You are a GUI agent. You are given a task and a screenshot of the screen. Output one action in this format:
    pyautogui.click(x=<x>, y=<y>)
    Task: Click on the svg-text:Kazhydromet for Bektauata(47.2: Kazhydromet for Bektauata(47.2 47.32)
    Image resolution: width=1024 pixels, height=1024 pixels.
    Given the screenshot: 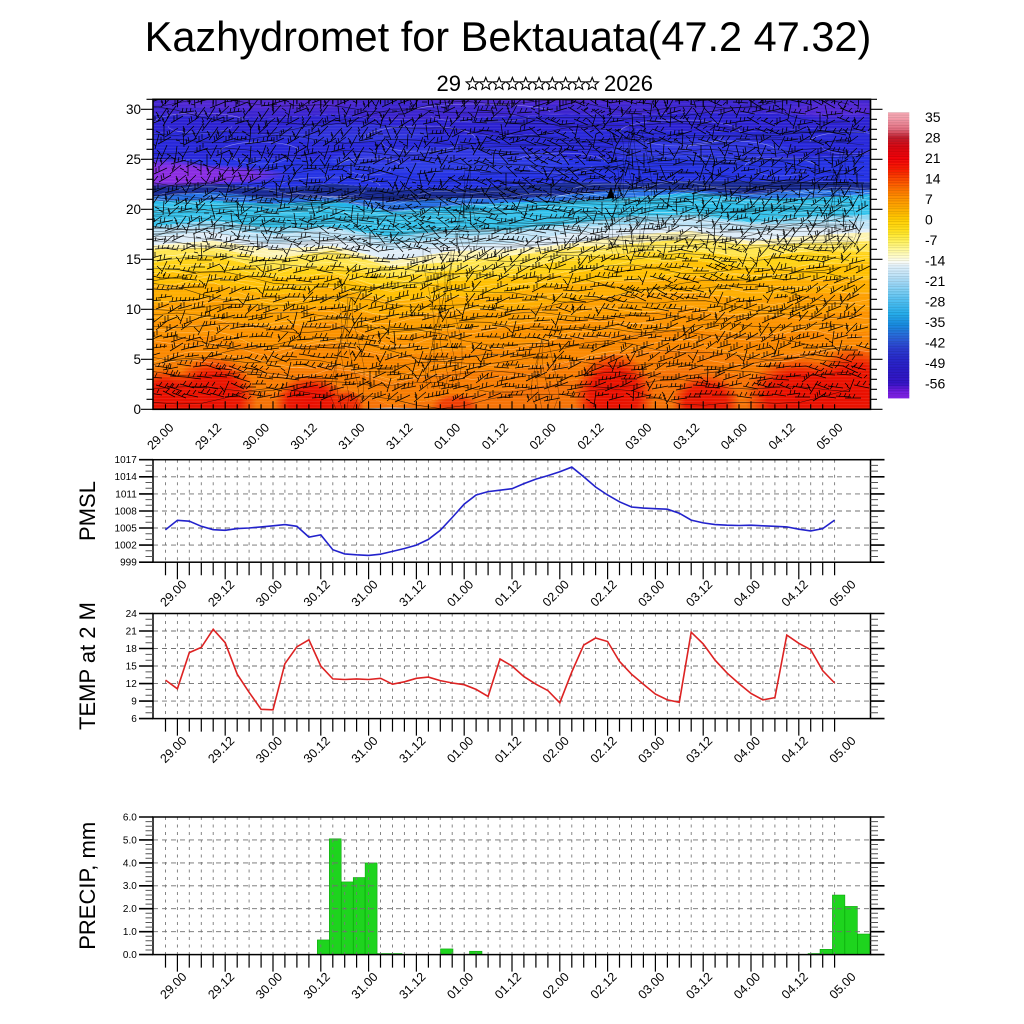 What is the action you would take?
    pyautogui.click(x=508, y=36)
    